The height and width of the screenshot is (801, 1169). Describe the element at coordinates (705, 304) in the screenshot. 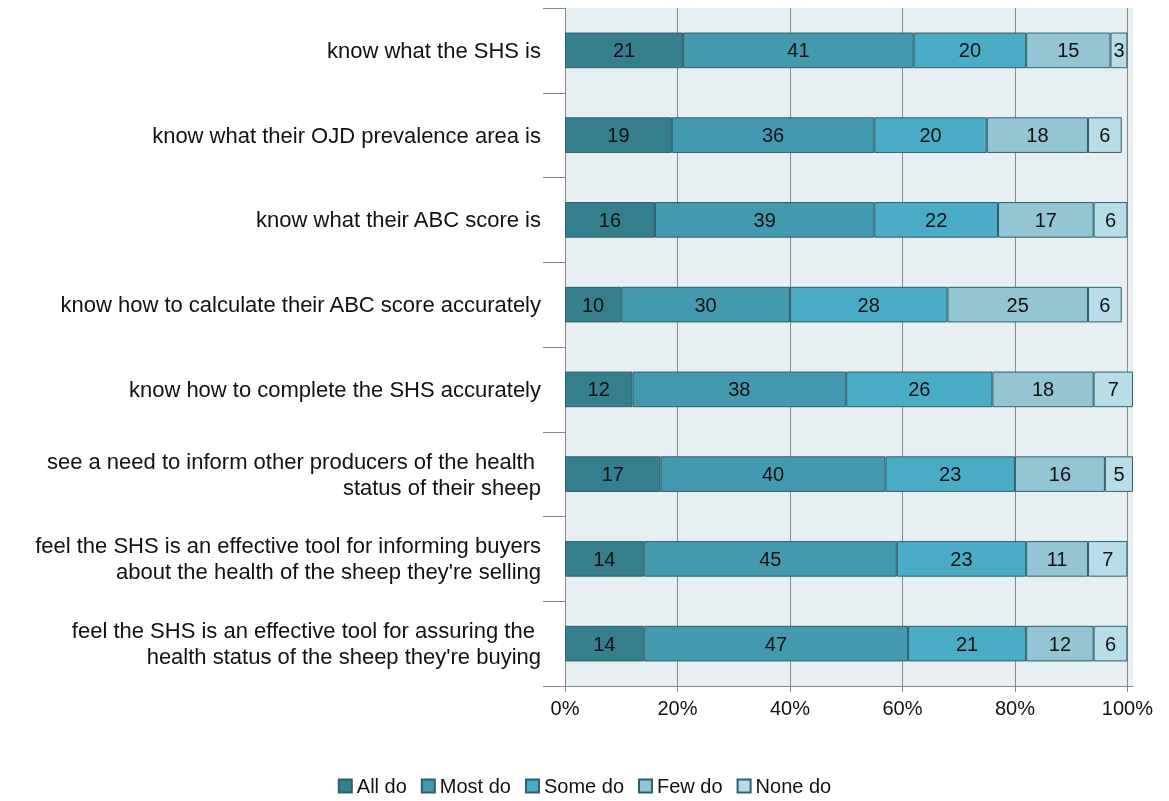

I see `data-label: 30` at that location.